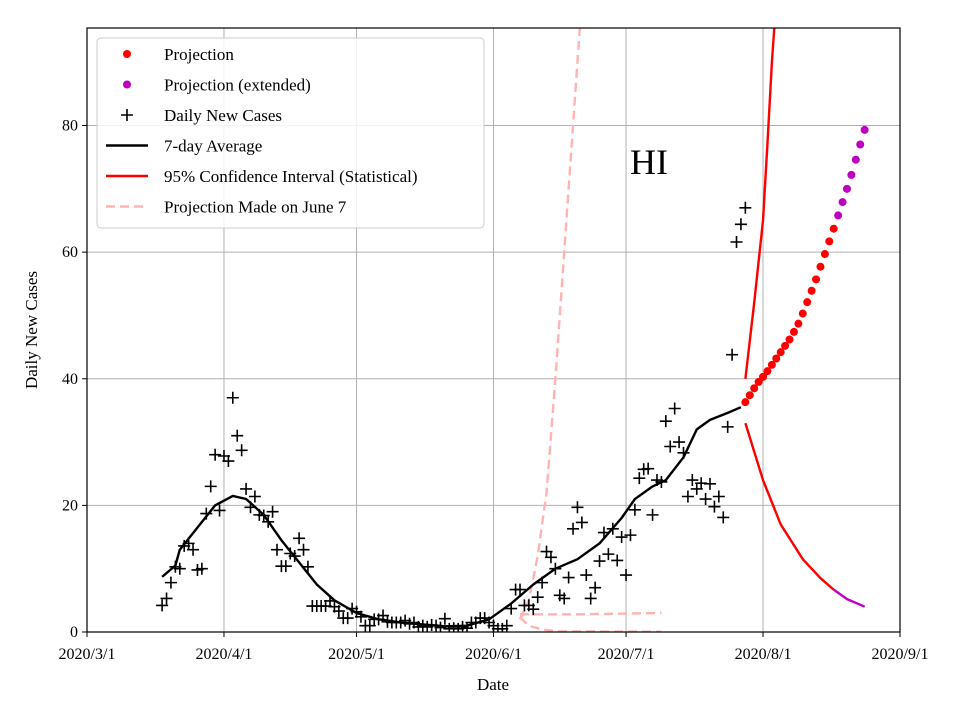  What do you see at coordinates (237, 85) in the screenshot?
I see `legend-projection-extended-label: Projection (extended)` at bounding box center [237, 85].